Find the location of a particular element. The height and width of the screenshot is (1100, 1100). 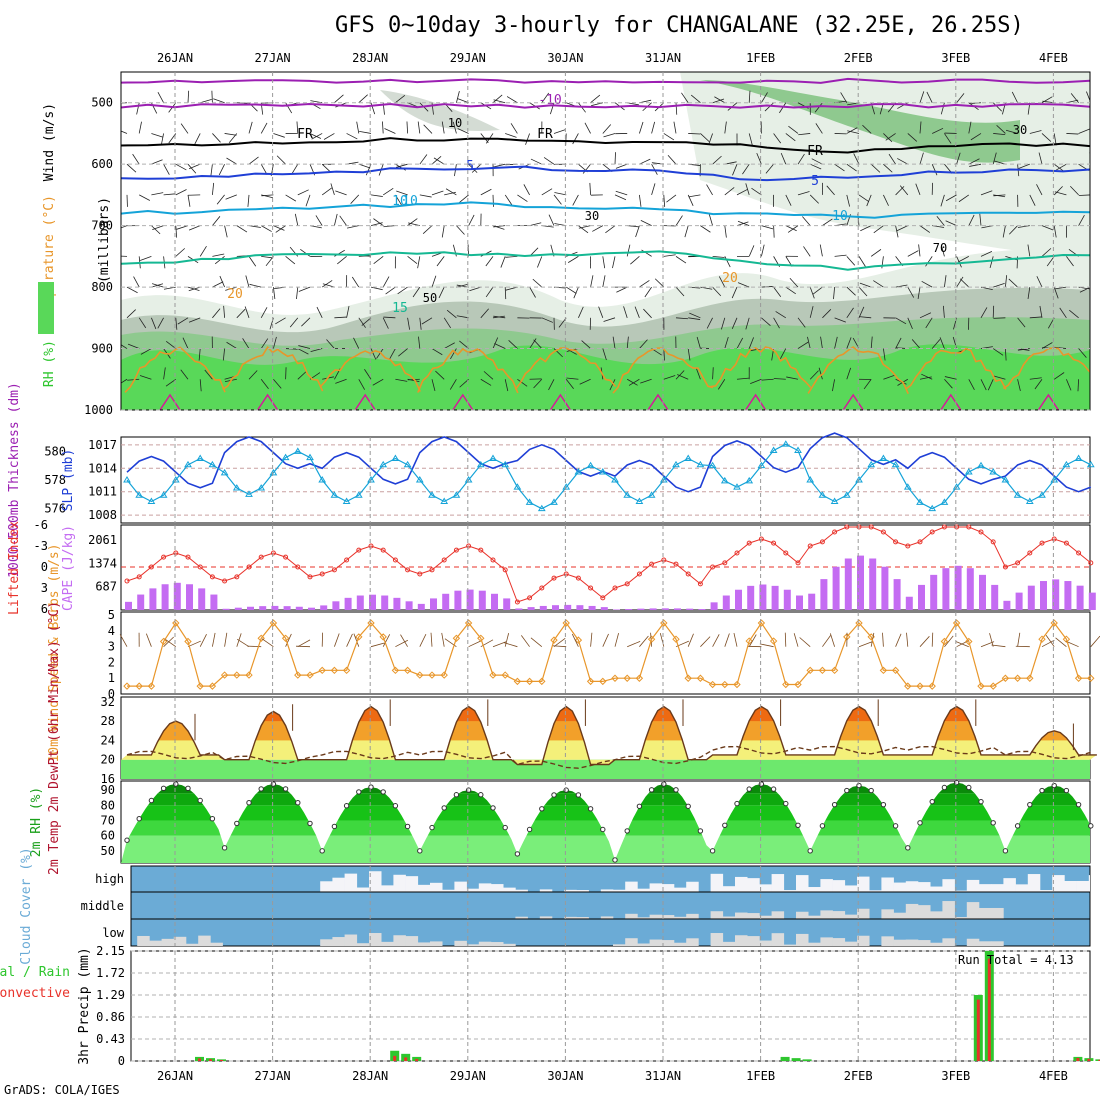

rh-contour-label: 70 is located at coordinates (940, 248).